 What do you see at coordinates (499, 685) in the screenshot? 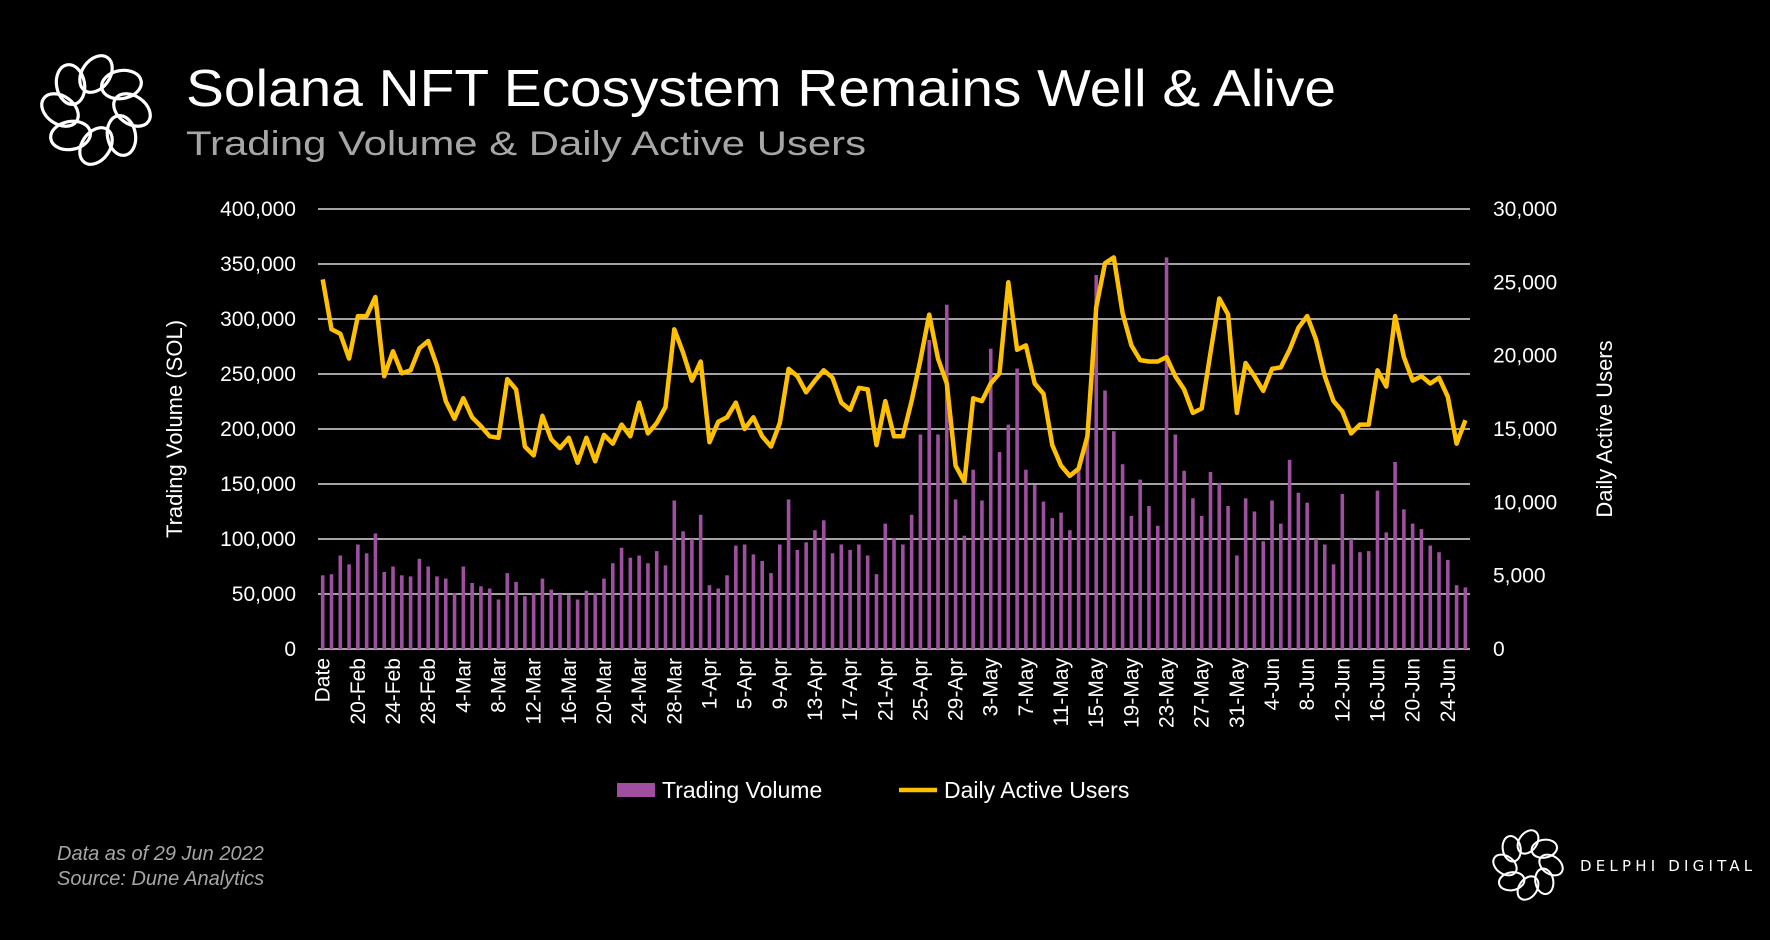
I see `x-axis-tick-label: 8-Mar` at bounding box center [499, 685].